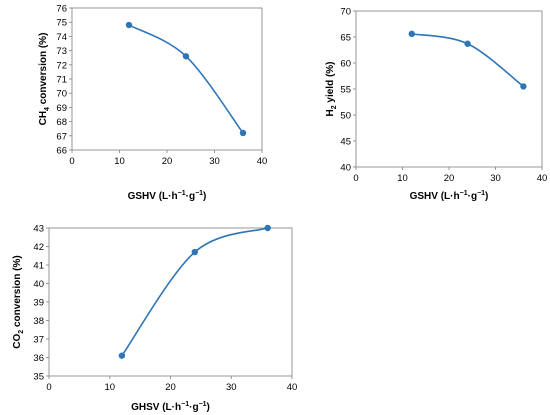  Describe the element at coordinates (61, 122) in the screenshot. I see `y-tick-label: 68` at that location.